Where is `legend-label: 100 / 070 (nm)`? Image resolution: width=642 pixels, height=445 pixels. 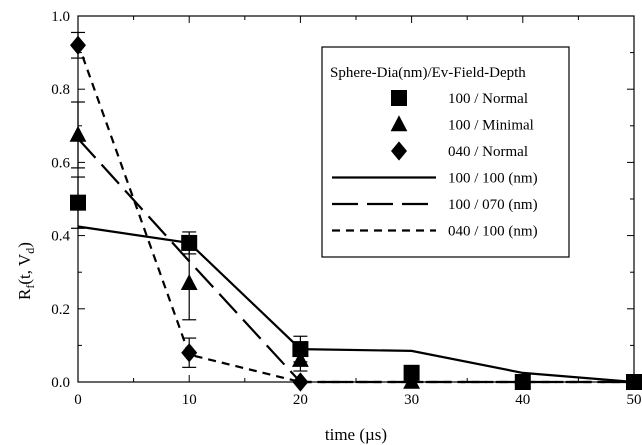 legend-label: 100 / 070 (nm) is located at coordinates (493, 205).